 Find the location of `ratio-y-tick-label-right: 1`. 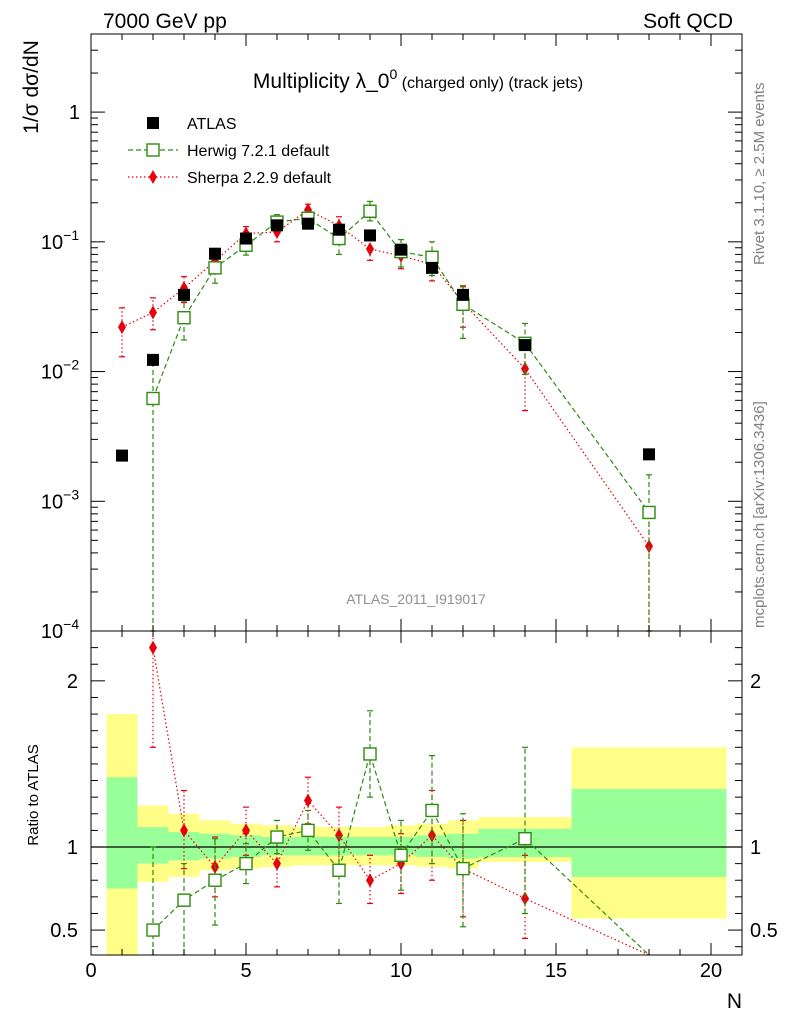

ratio-y-tick-label-right: 1 is located at coordinates (755, 848).